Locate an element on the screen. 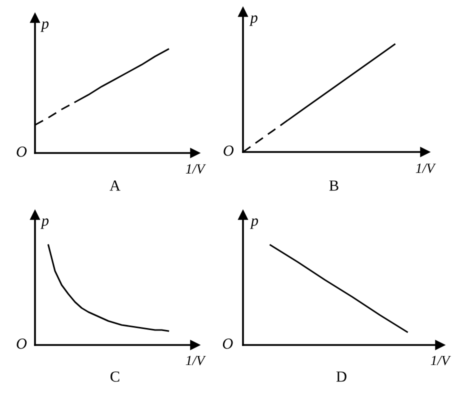 This screenshot has width=466, height=410. text: D is located at coordinates (341, 377).